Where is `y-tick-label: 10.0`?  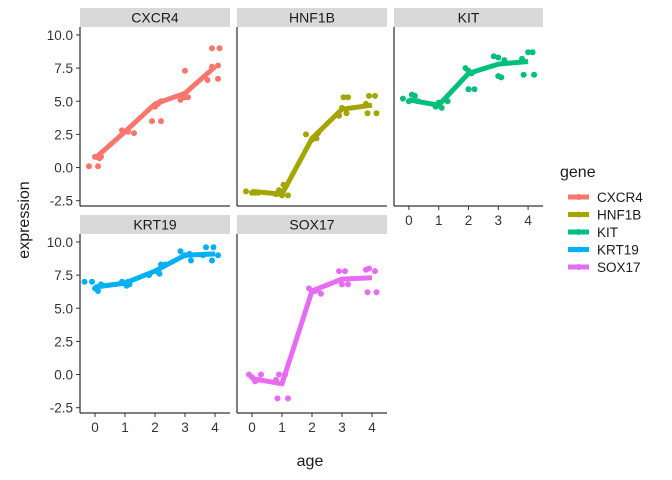 y-tick-label: 10.0 is located at coordinates (60, 35).